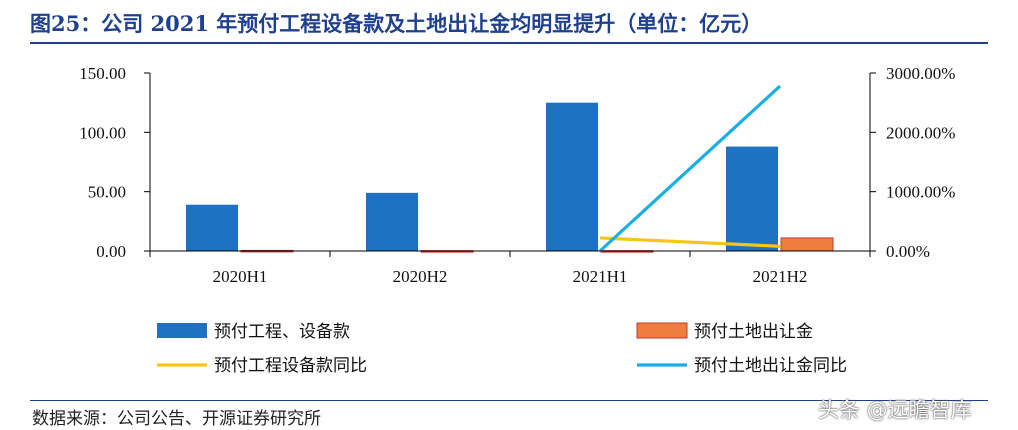  What do you see at coordinates (509, 43) in the screenshot?
I see `title-rule` at bounding box center [509, 43].